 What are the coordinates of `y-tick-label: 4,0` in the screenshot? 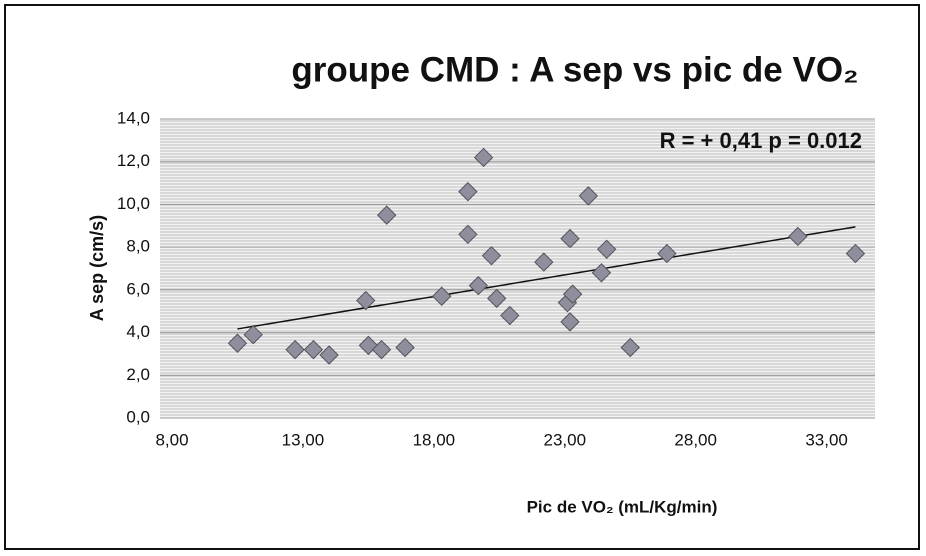 It's located at (138, 331).